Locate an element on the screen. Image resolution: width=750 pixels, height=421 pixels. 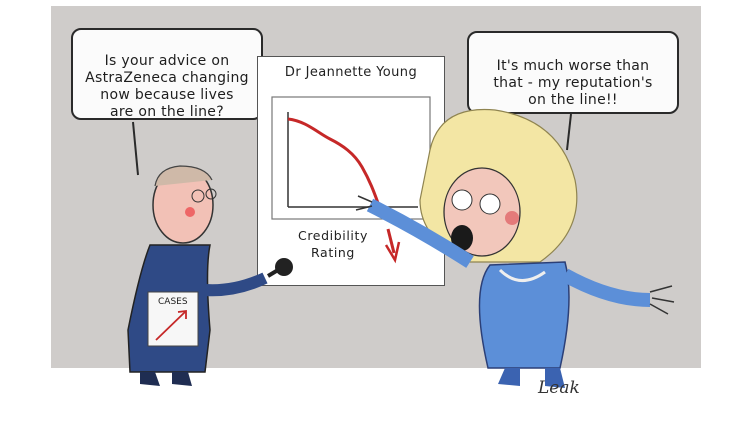
credibility-rating-label: Credibility Rating is located at coordinates (333, 244).